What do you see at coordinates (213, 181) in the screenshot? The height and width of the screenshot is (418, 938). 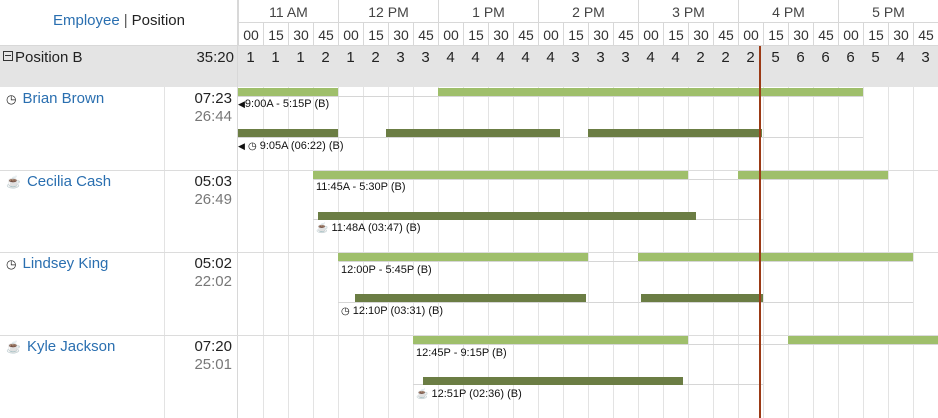 I see `employee-hours-today: 05:03` at bounding box center [213, 181].